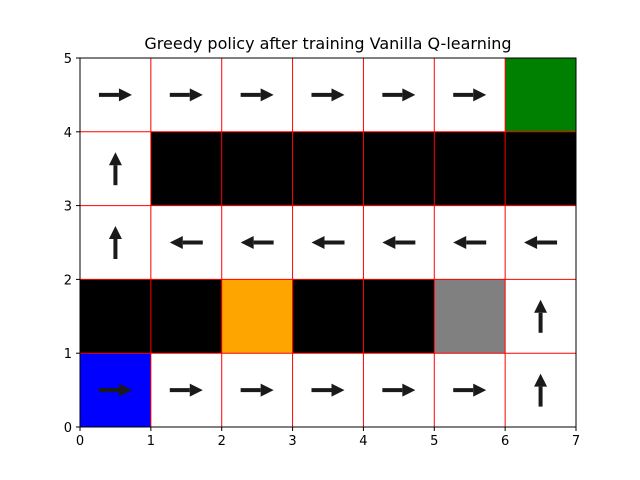 The image size is (640, 480). I want to click on cell-gray, so click(470, 316).